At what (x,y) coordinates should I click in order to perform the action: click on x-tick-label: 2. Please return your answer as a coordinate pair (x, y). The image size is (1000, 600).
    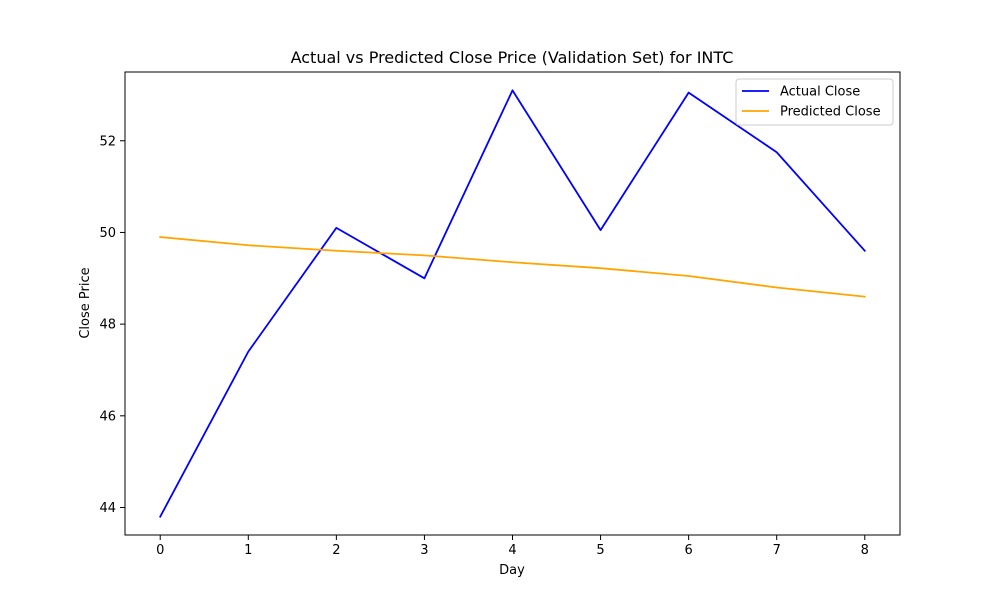
    Looking at the image, I should click on (336, 550).